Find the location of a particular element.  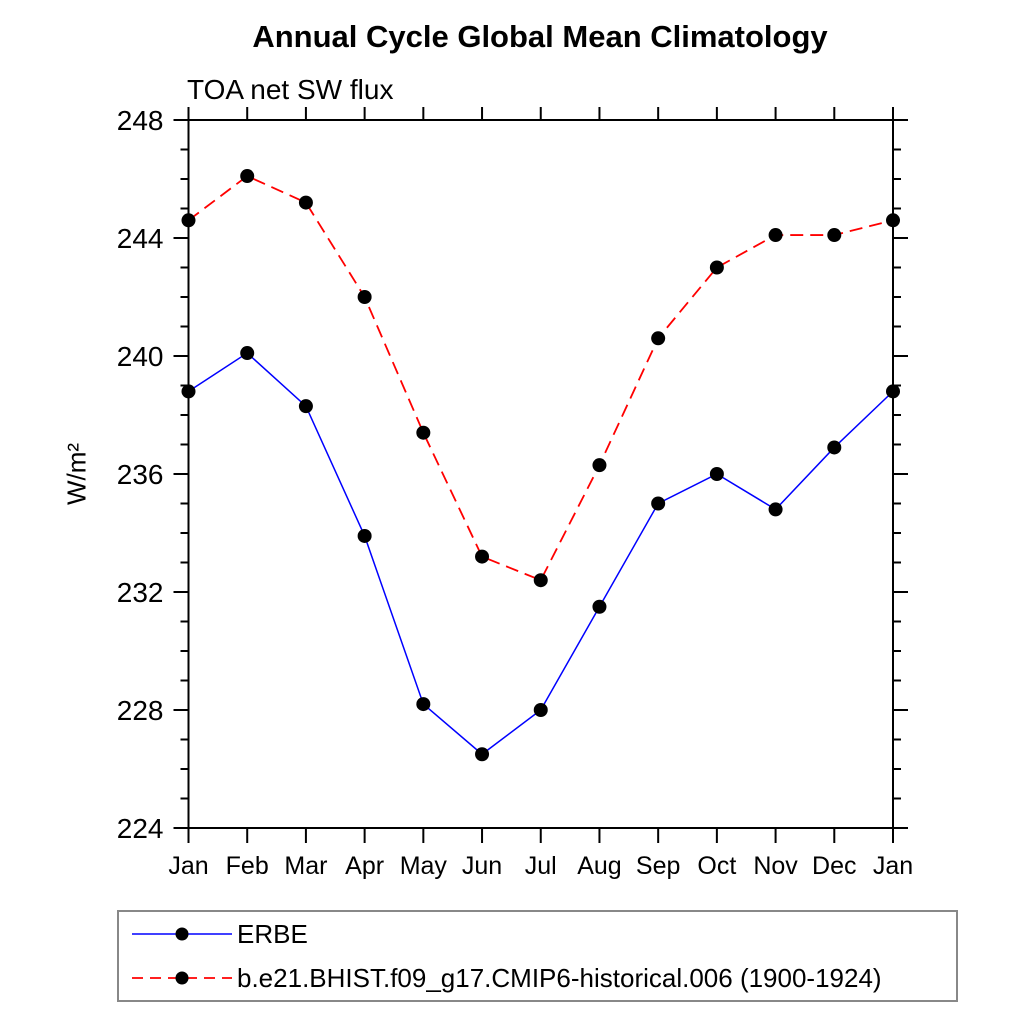

y-tick-label: 228 is located at coordinates (140, 710).